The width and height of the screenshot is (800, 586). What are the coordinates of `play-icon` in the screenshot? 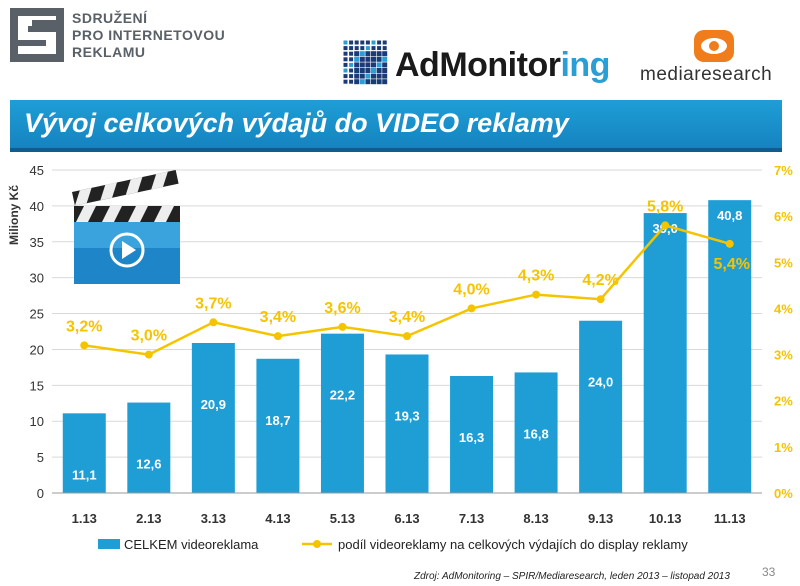 It's located at (127, 250).